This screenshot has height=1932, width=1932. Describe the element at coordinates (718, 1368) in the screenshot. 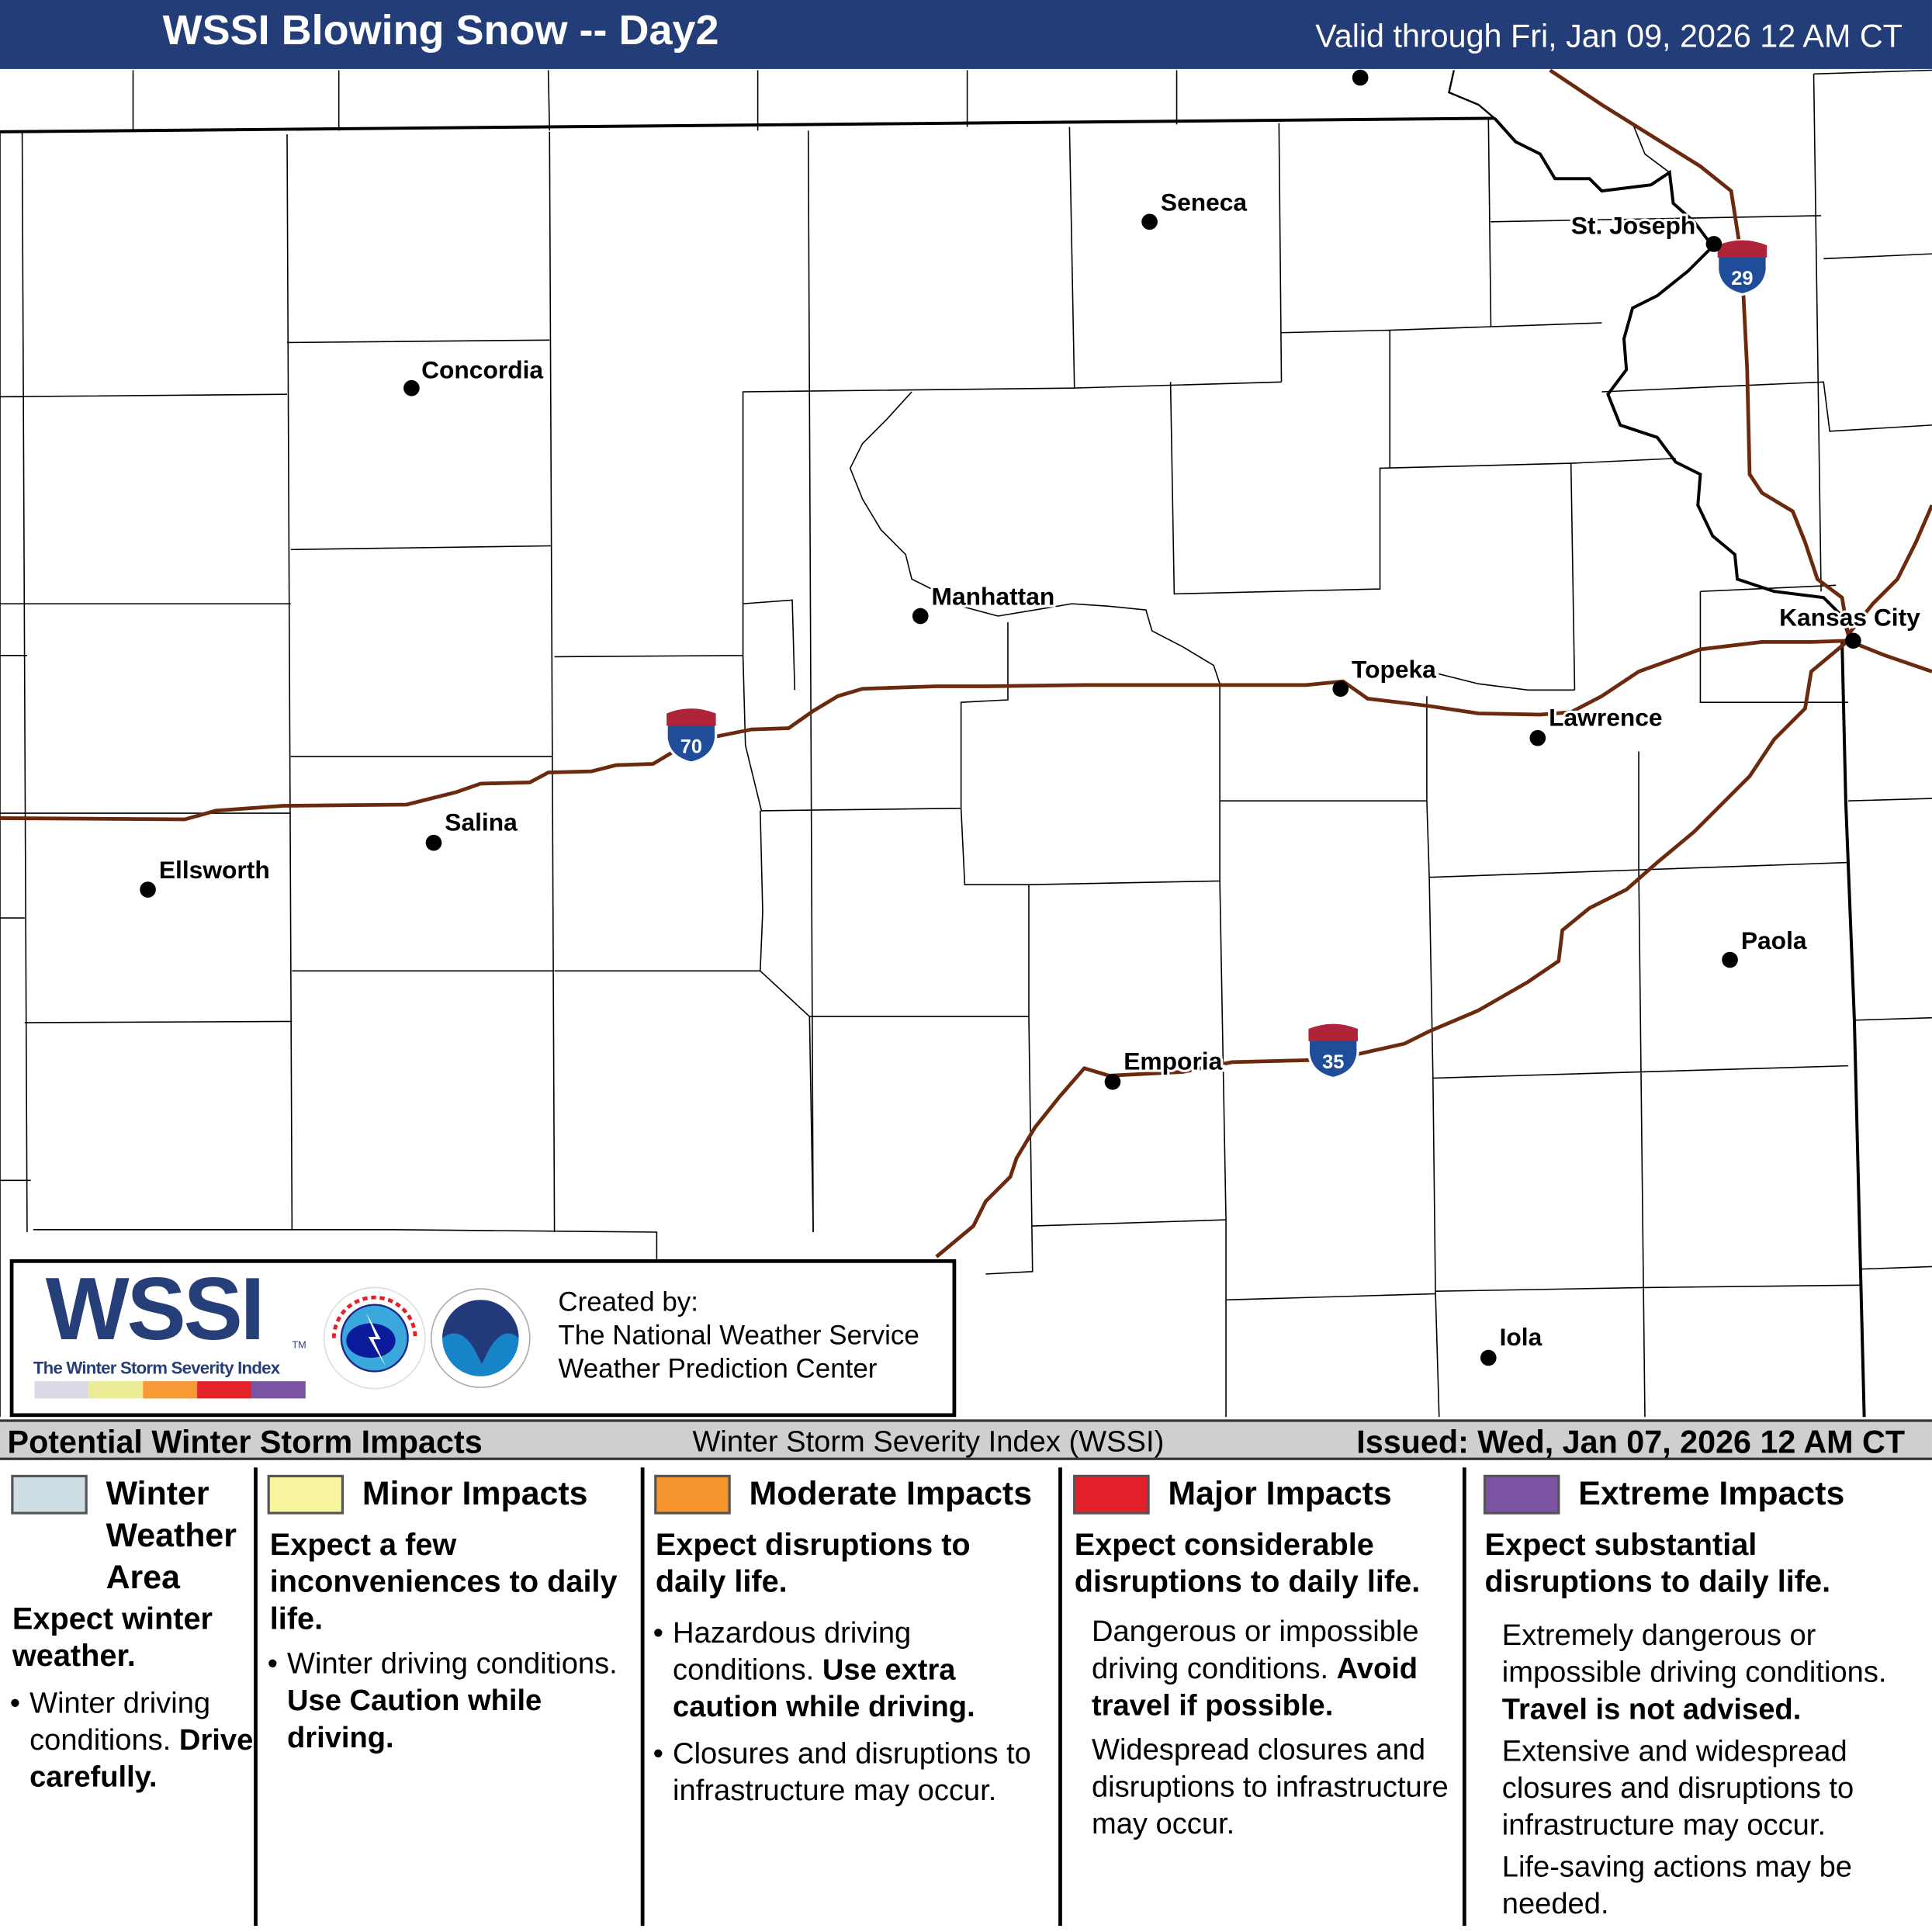

I see `org-wpc: Weather Prediction Center` at that location.